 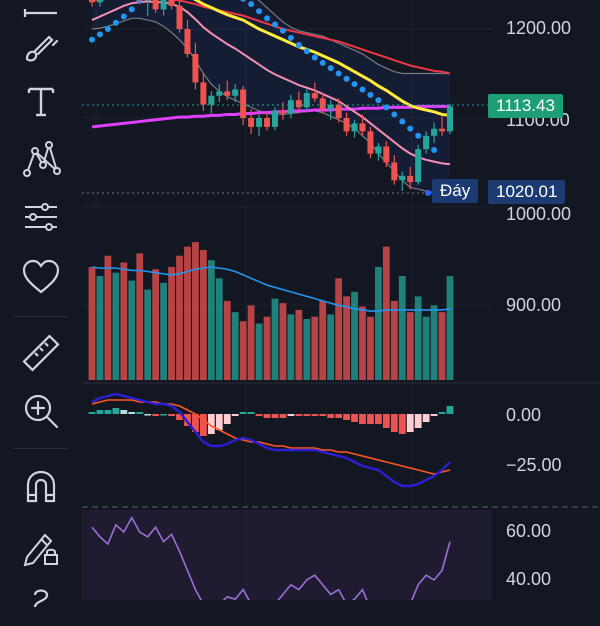 What do you see at coordinates (41, 603) in the screenshot?
I see `more-tools-icon` at bounding box center [41, 603].